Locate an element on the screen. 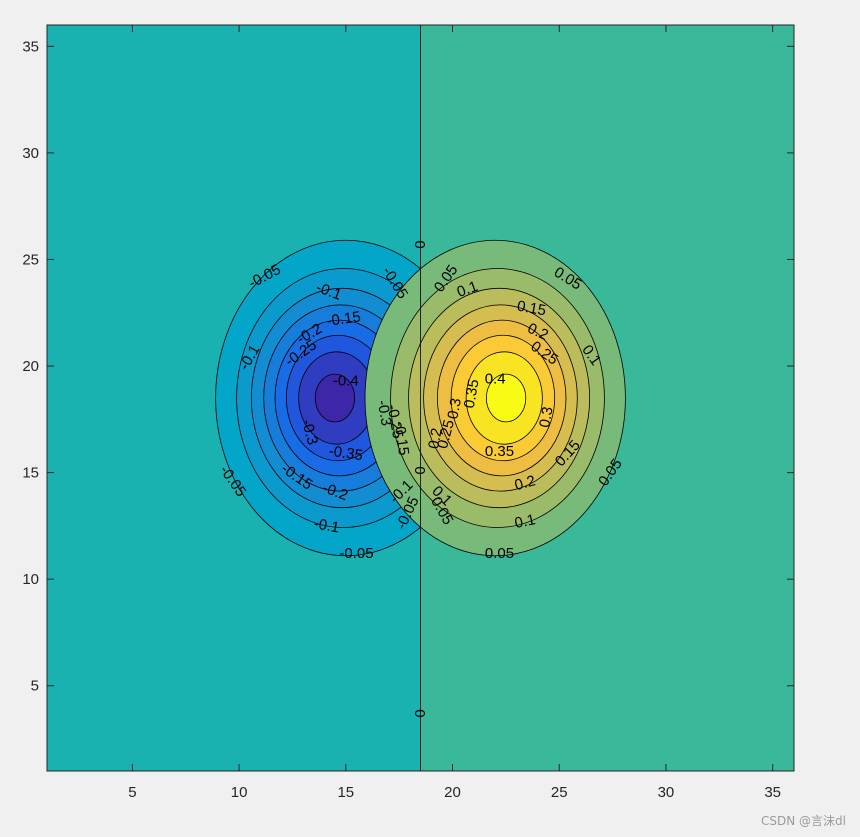  watermark-text: CSDN @言沫dl is located at coordinates (803, 821).